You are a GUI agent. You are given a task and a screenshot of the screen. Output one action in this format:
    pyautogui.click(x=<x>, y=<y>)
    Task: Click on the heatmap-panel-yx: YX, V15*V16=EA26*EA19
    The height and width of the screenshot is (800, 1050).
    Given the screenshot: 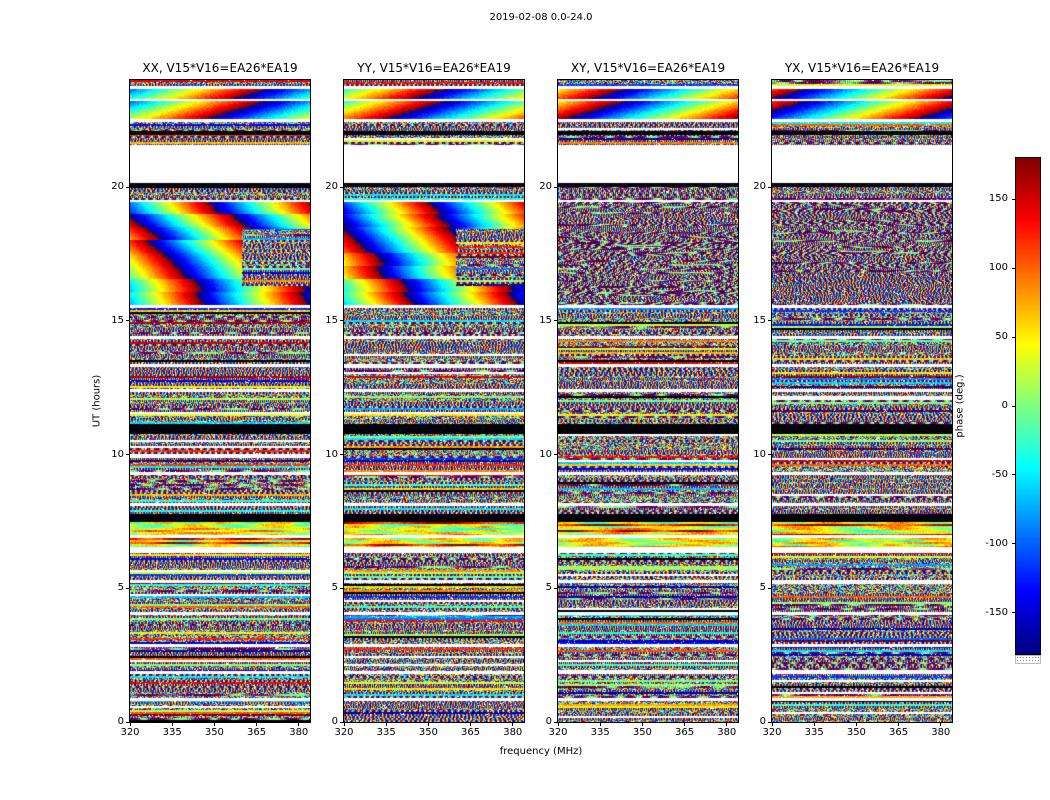 What is the action you would take?
    pyautogui.click(x=862, y=391)
    